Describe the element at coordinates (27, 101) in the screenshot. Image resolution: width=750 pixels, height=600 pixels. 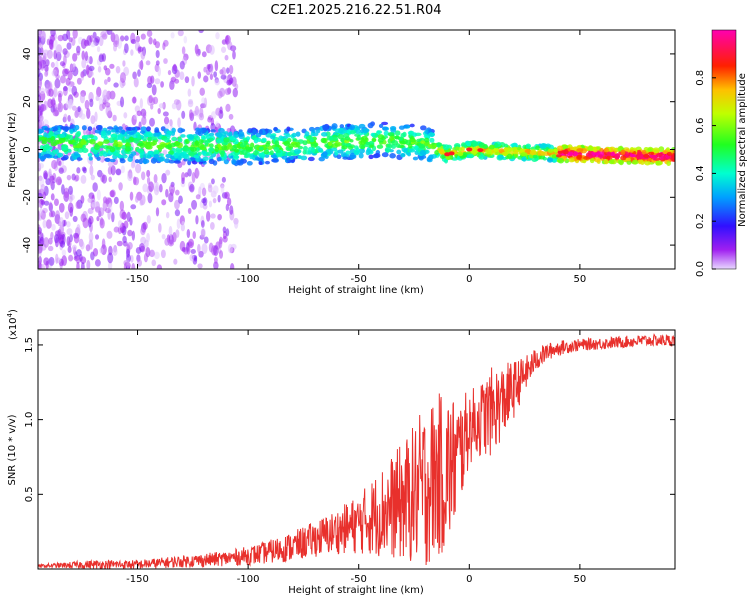
I see `y-tick-label: 20` at that location.